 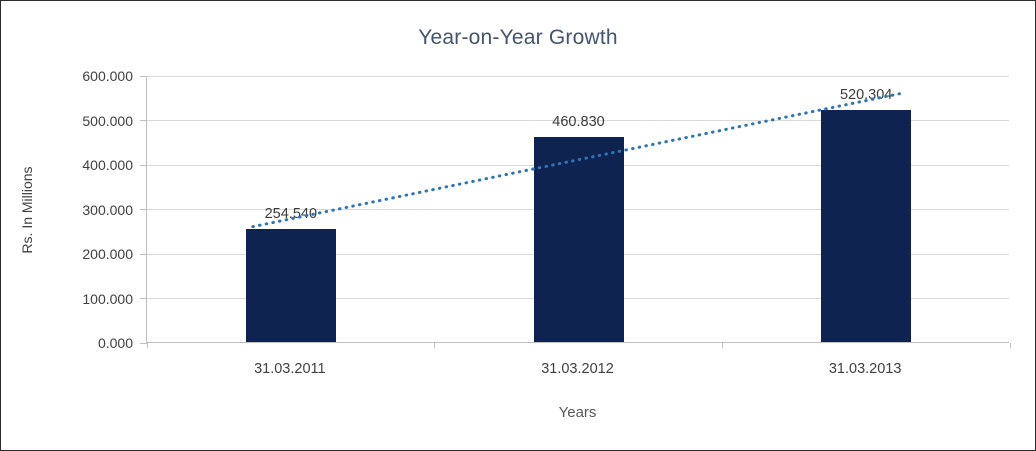 What do you see at coordinates (290, 369) in the screenshot?
I see `x-category-label: 31.03.2011` at bounding box center [290, 369].